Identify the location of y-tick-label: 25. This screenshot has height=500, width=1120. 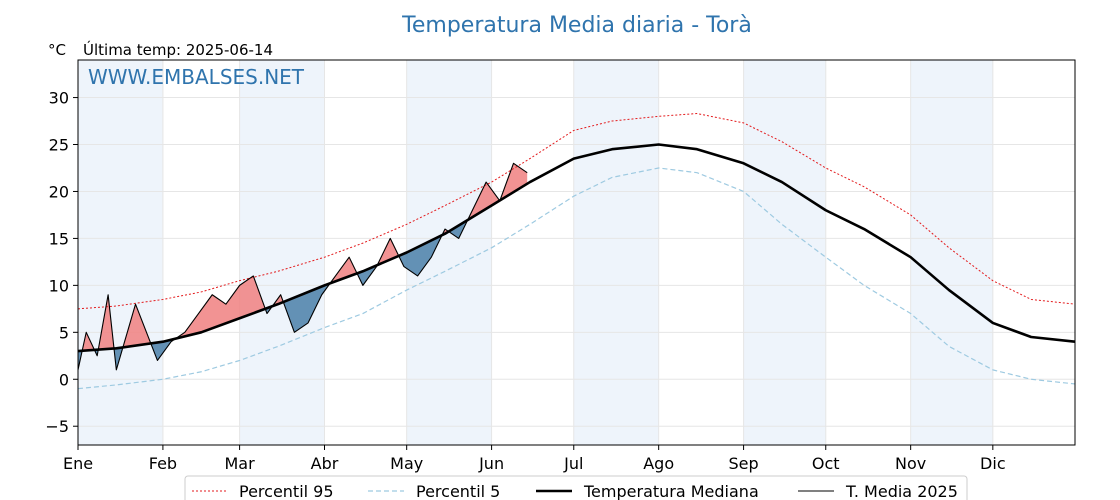
(59, 145).